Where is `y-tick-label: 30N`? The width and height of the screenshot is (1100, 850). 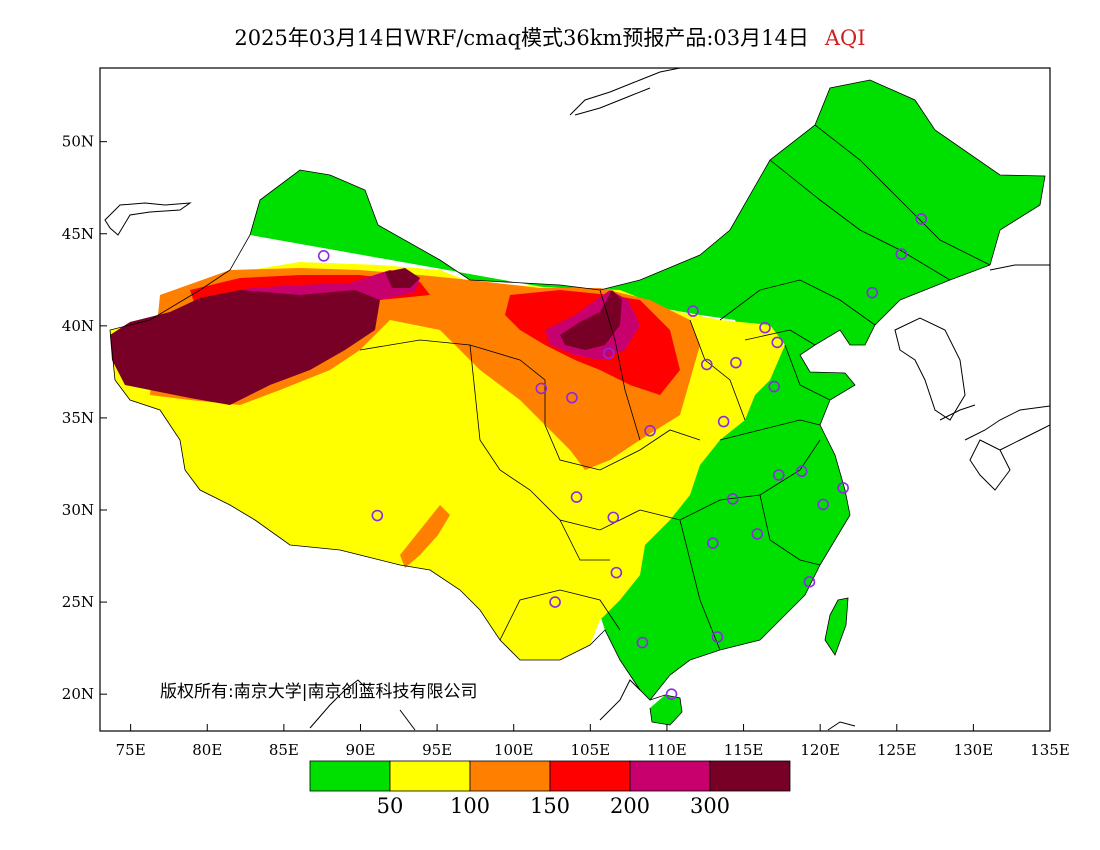
y-tick-label: 30N is located at coordinates (78, 510).